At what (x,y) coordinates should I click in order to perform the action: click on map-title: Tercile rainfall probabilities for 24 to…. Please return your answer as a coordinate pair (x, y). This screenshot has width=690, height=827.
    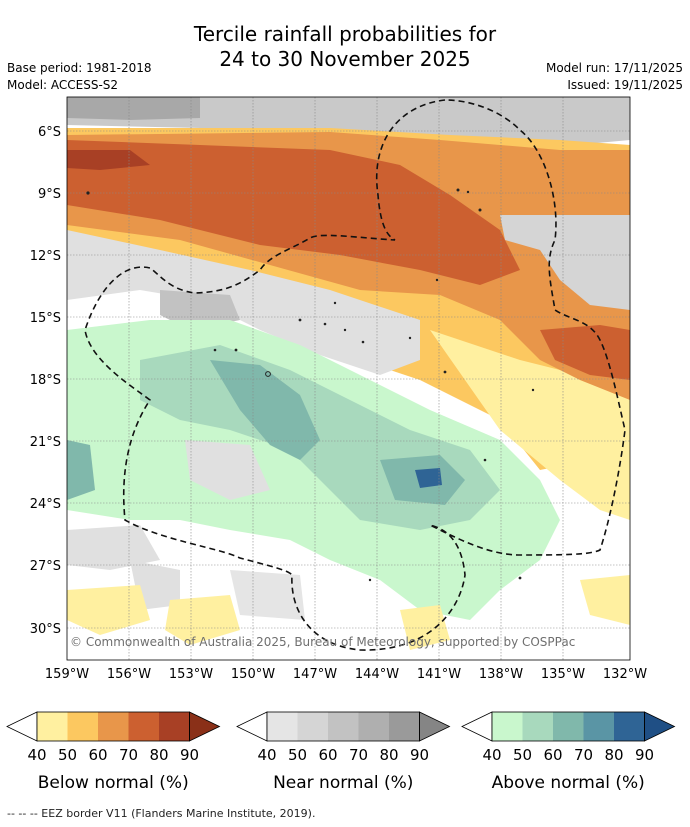
    Looking at the image, I should click on (345, 47).